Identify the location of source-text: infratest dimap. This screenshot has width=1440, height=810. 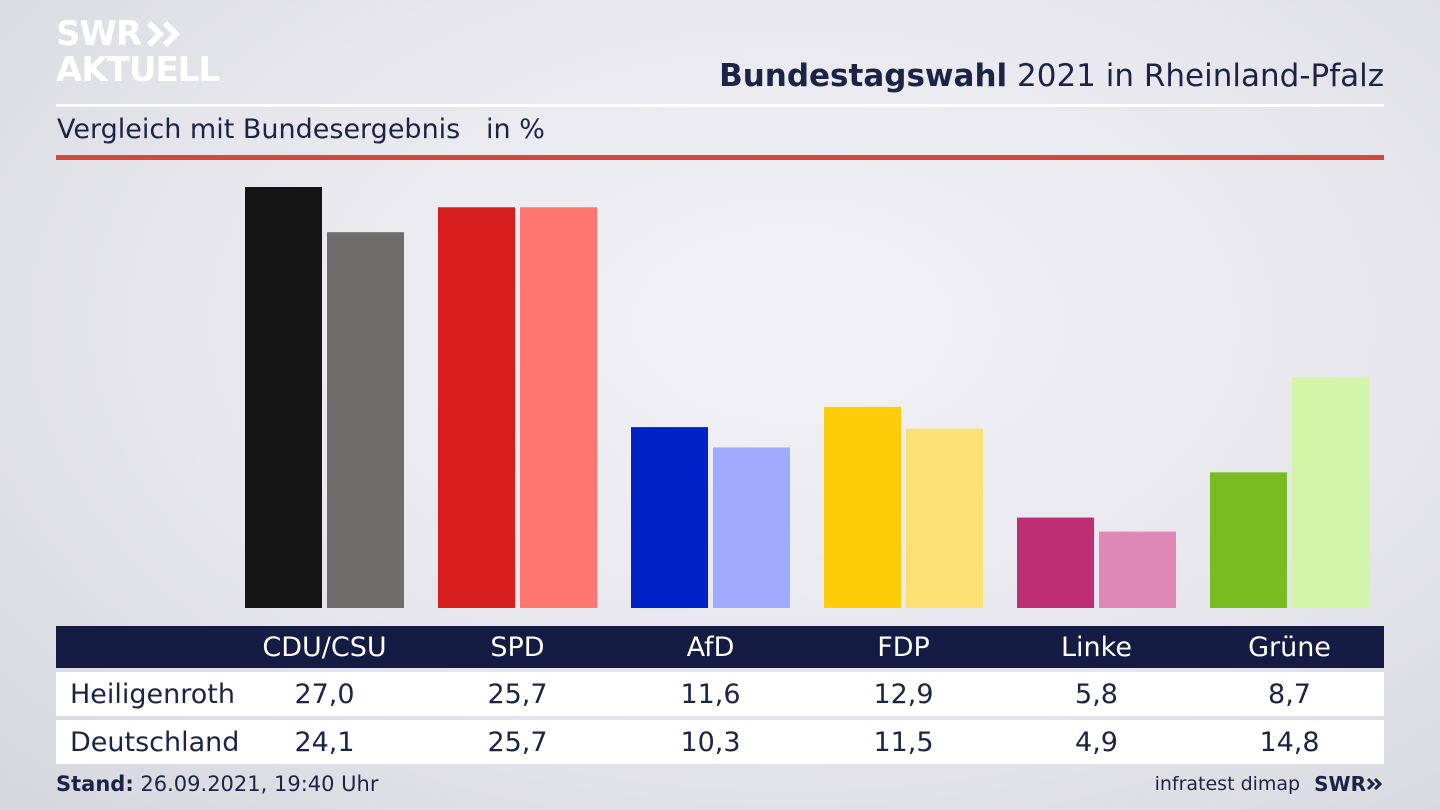
(1227, 784).